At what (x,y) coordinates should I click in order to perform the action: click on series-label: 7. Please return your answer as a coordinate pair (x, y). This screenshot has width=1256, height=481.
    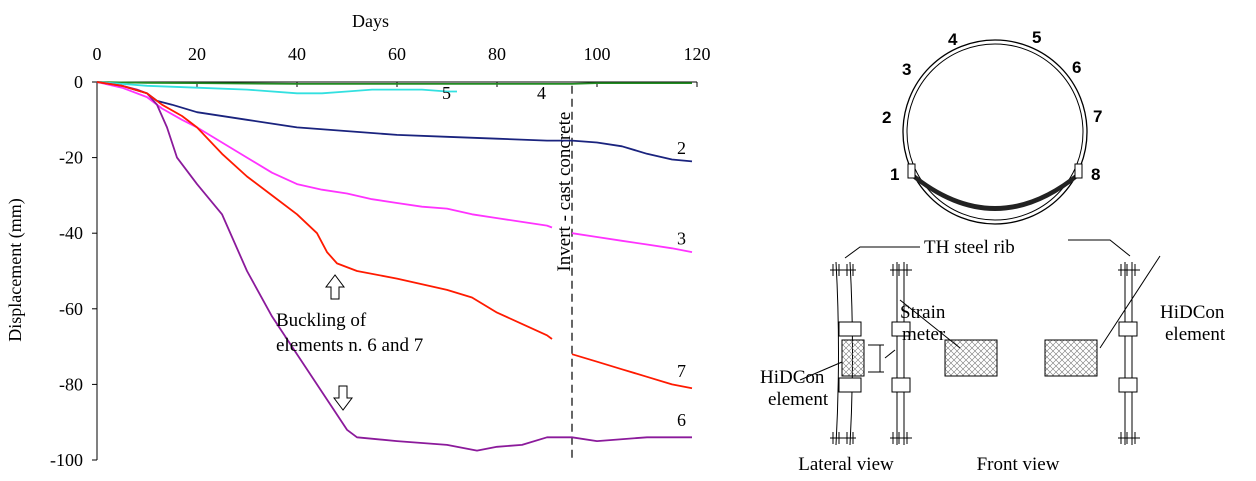
    Looking at the image, I should click on (681, 371).